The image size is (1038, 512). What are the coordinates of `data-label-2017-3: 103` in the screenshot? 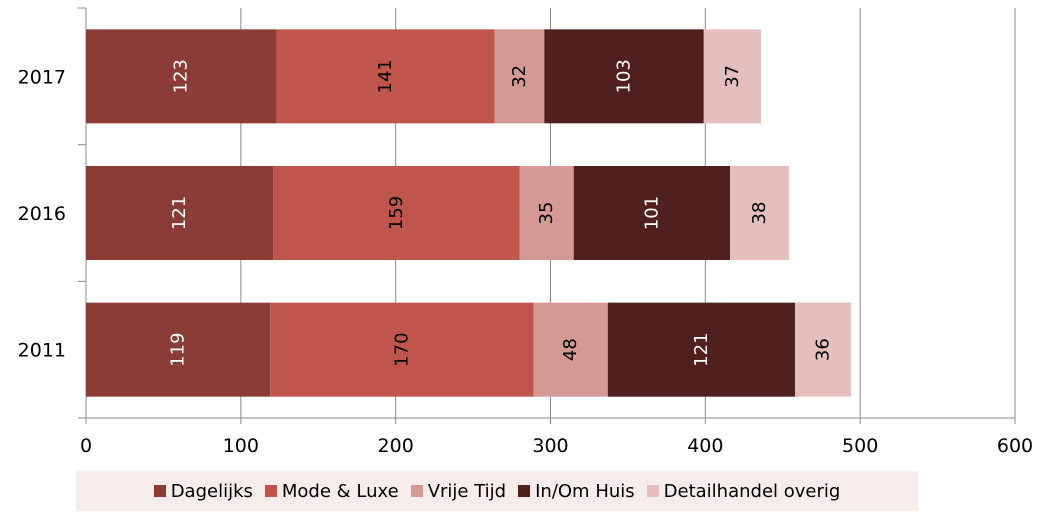 It's located at (624, 76).